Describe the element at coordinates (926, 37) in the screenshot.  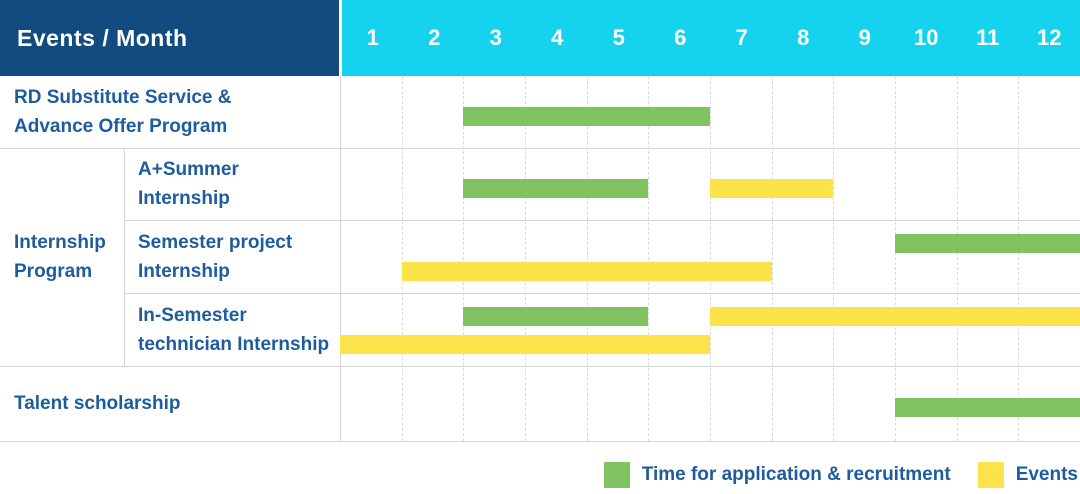
I see `month-label-10: 10` at that location.